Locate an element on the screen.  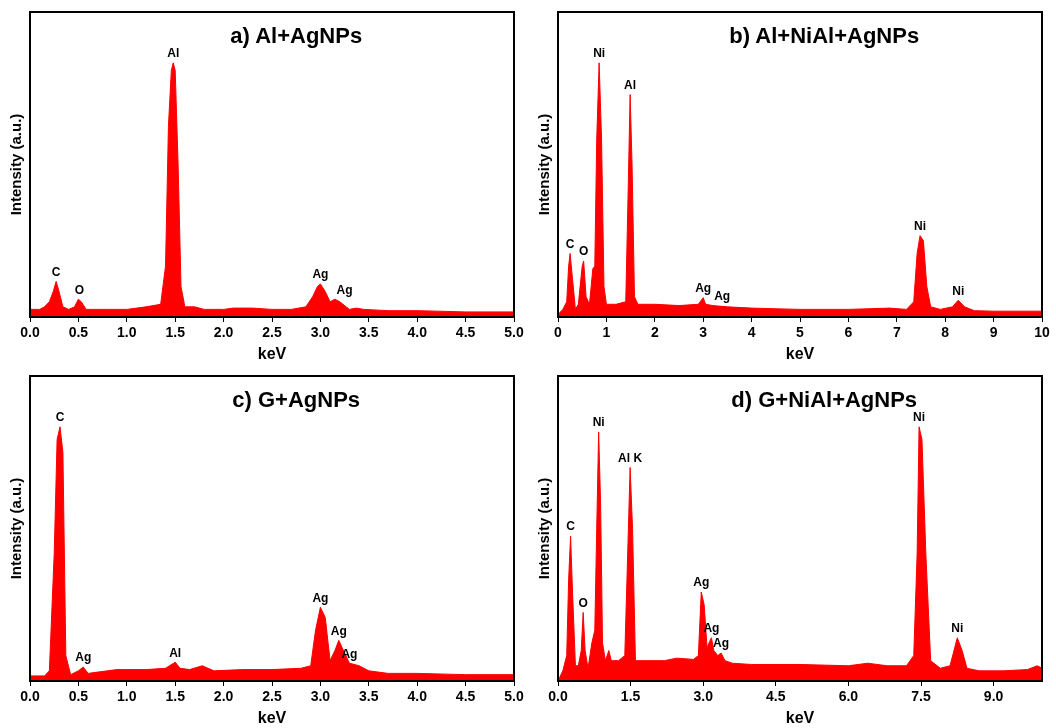
x-tick-label: 3 is located at coordinates (703, 332).